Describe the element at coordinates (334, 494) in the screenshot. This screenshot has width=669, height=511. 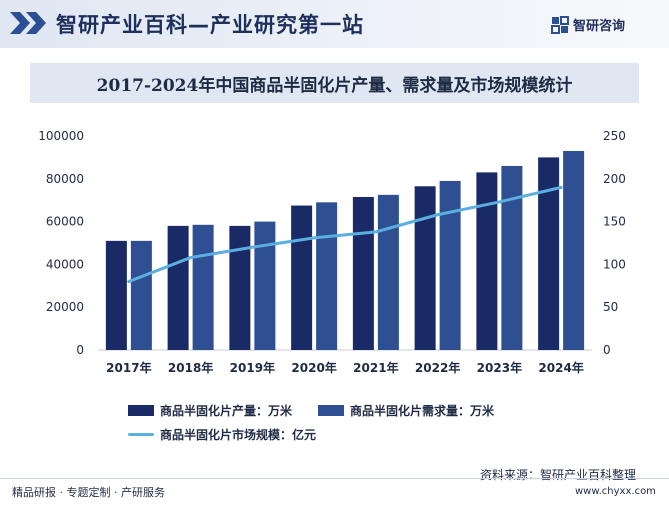
I see `footer-bar: 精品研报 · 专题定制 · 产研服务 www.chyxx.com` at that location.